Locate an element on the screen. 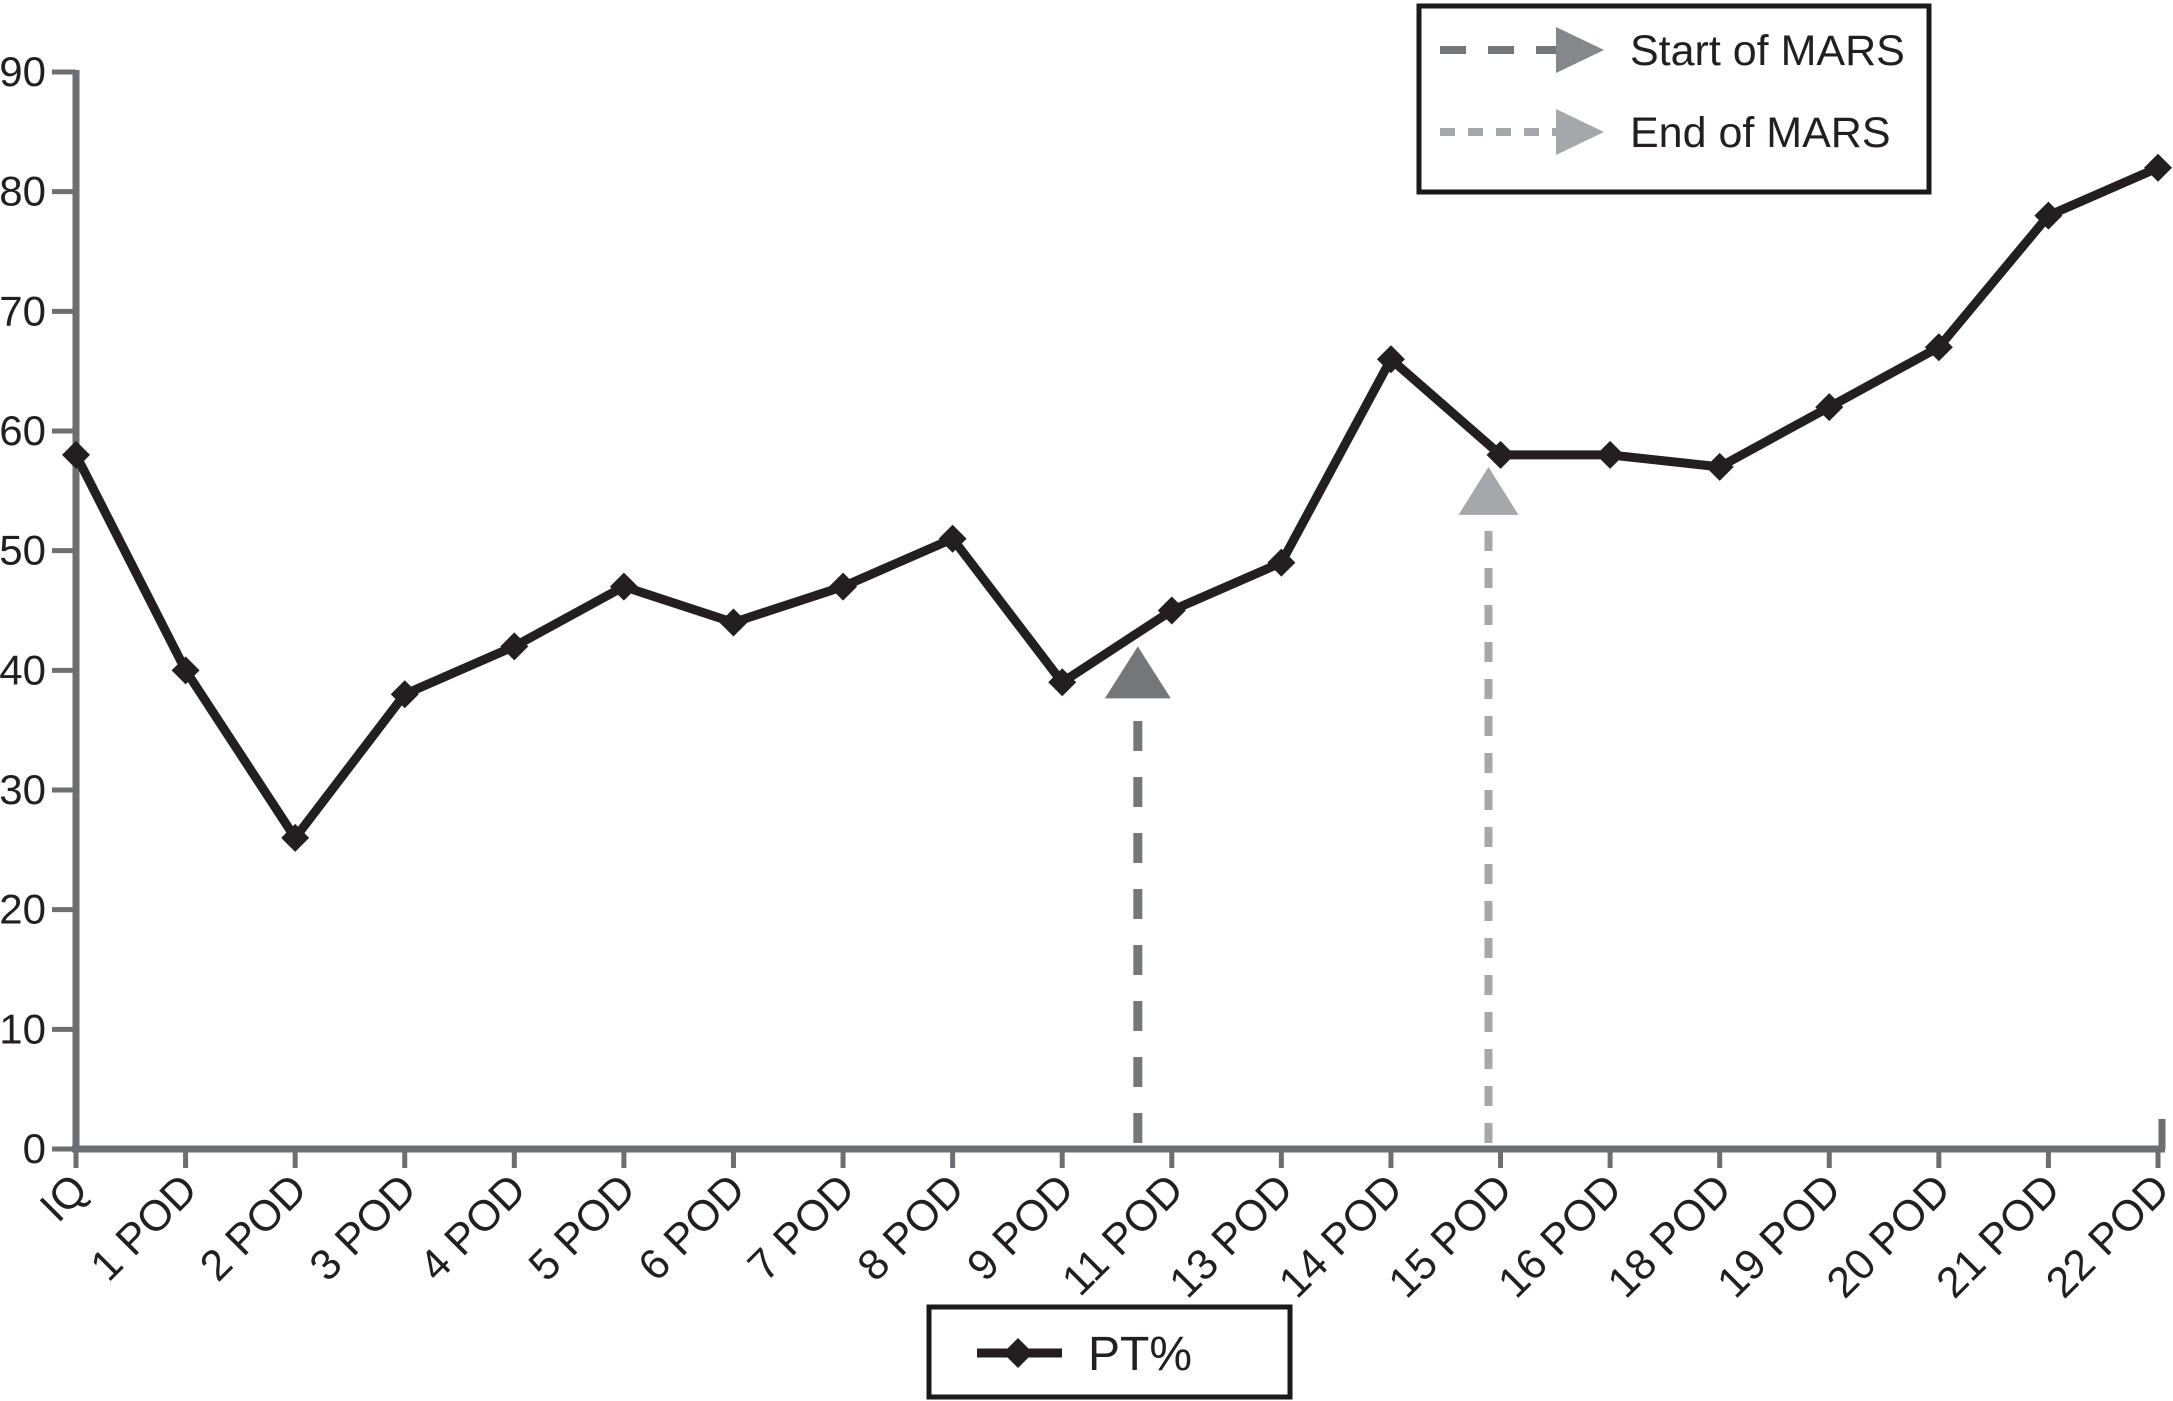 Image resolution: width=2173 pixels, height=1401 pixels. data-point-16-POD is located at coordinates (1610, 454).